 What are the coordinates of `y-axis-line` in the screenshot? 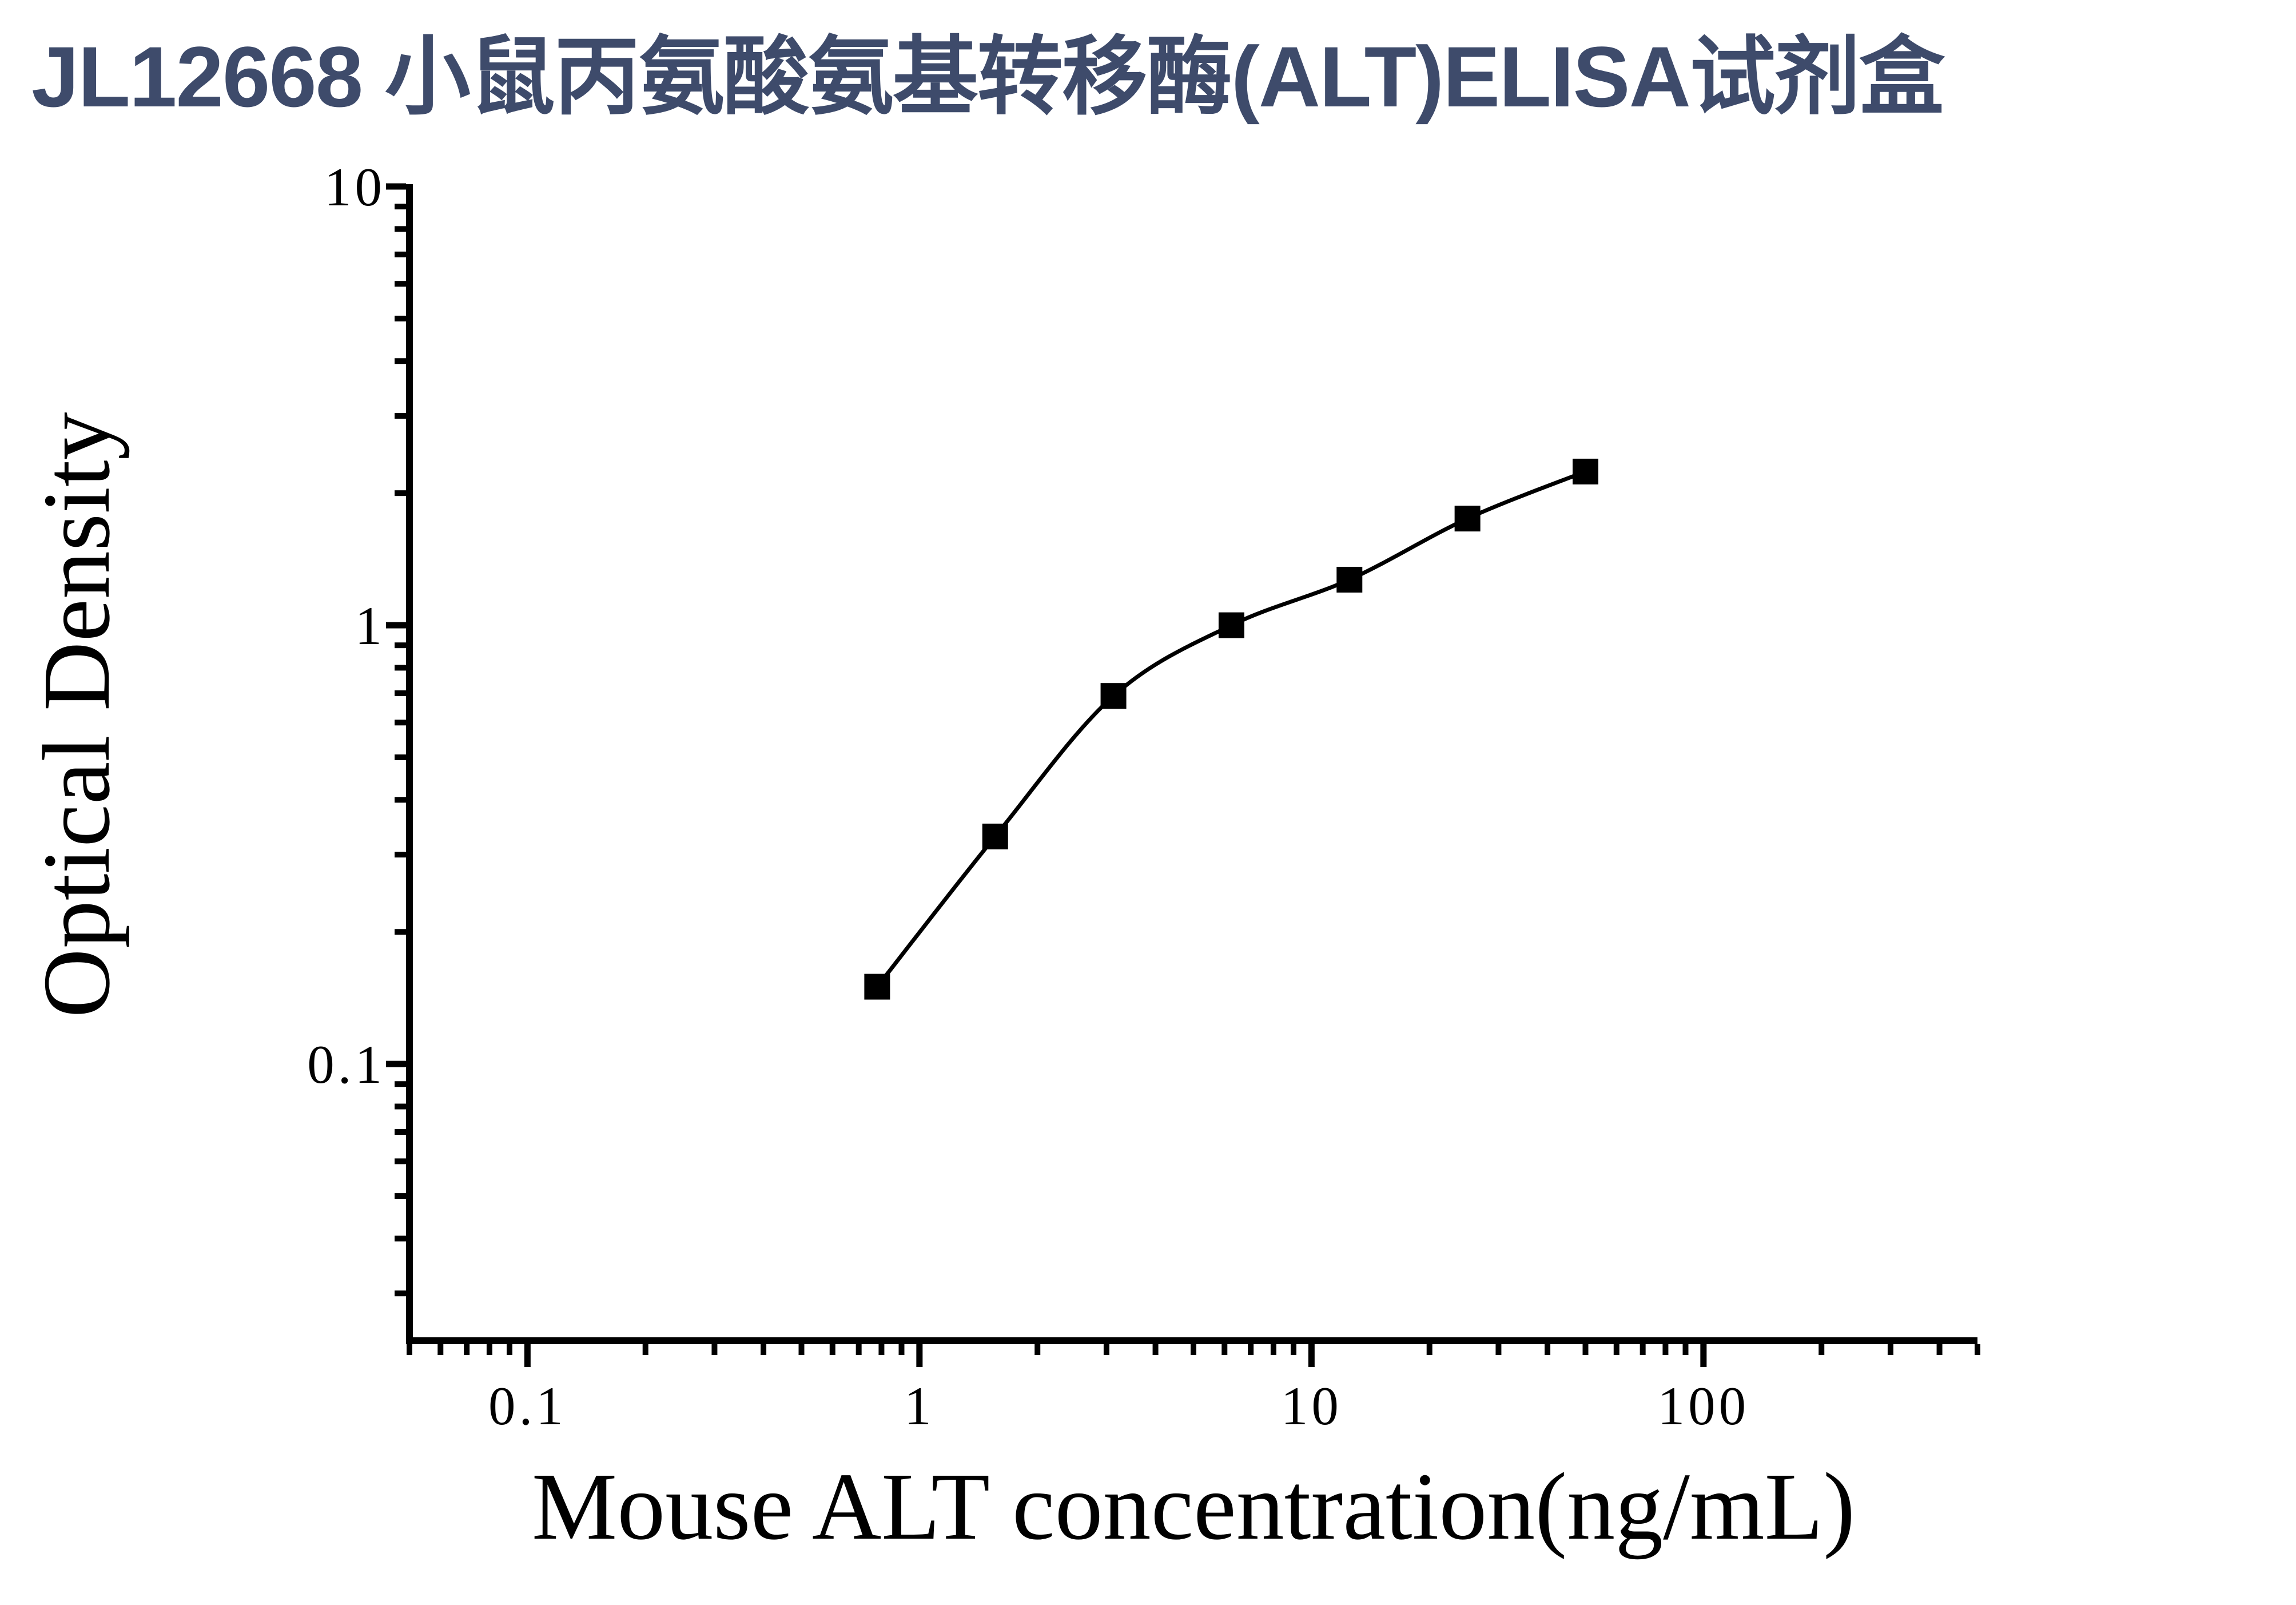 It's located at (409, 764).